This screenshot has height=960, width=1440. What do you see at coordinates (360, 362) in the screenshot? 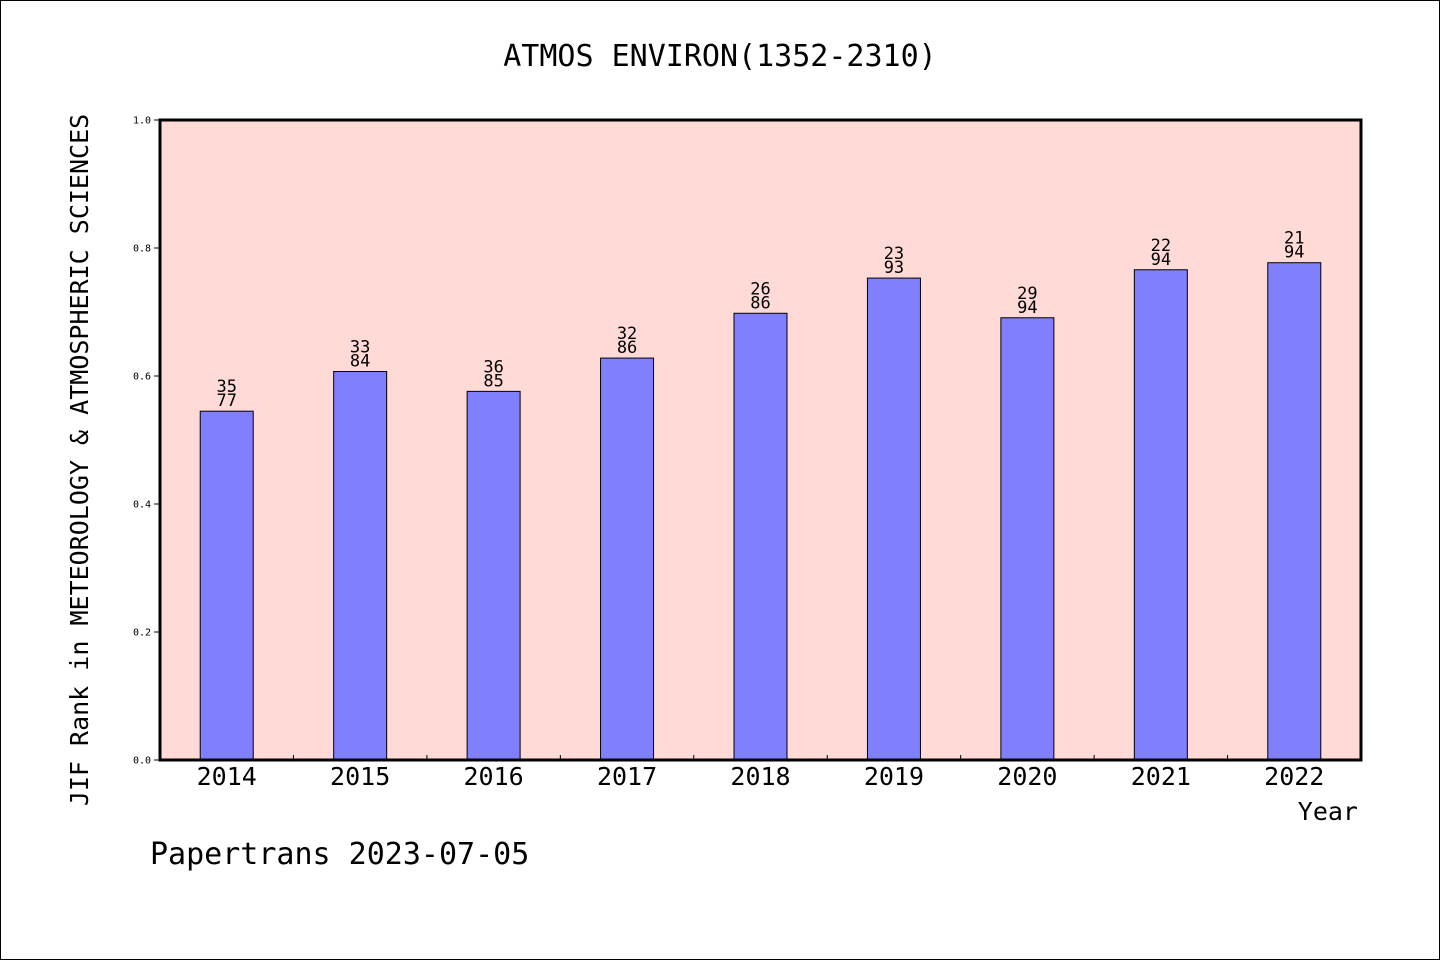
I see `bar-total-label: 84` at bounding box center [360, 362].